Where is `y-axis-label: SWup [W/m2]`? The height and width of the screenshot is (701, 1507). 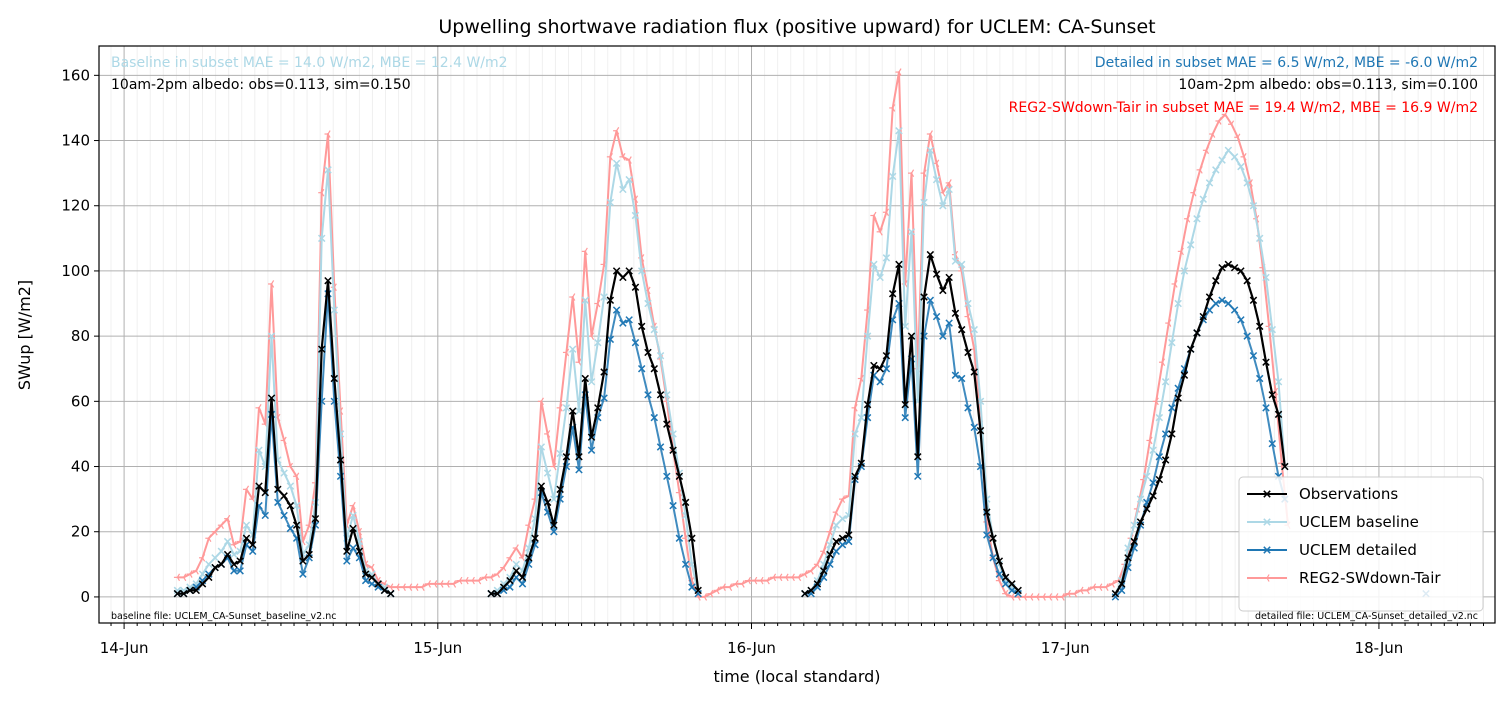 y-axis-label: SWup [W/m2] is located at coordinates (24, 335).